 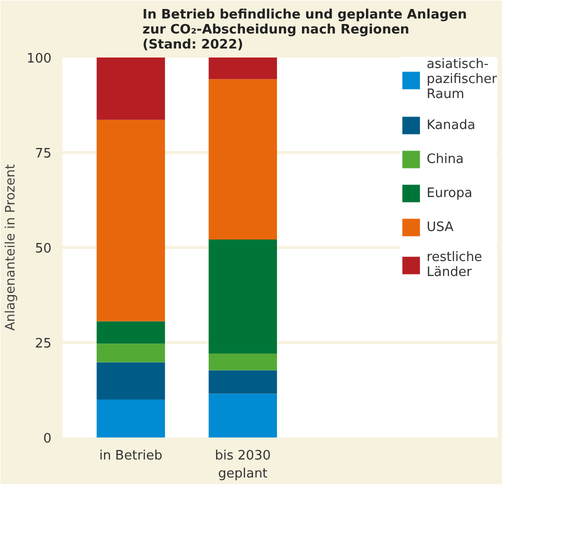 What do you see at coordinates (130, 456) in the screenshot?
I see `x-tick-label: in Betrieb` at bounding box center [130, 456].